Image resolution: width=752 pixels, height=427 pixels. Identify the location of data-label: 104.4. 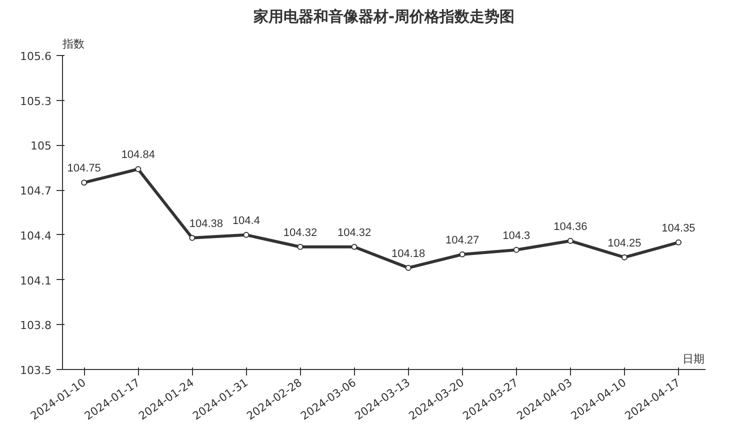
(246, 220).